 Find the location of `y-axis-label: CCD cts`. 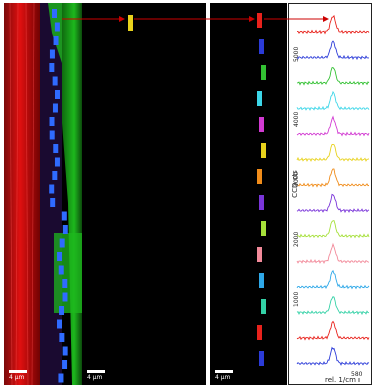

y-axis-label: CCD cts is located at coordinates (294, 184).